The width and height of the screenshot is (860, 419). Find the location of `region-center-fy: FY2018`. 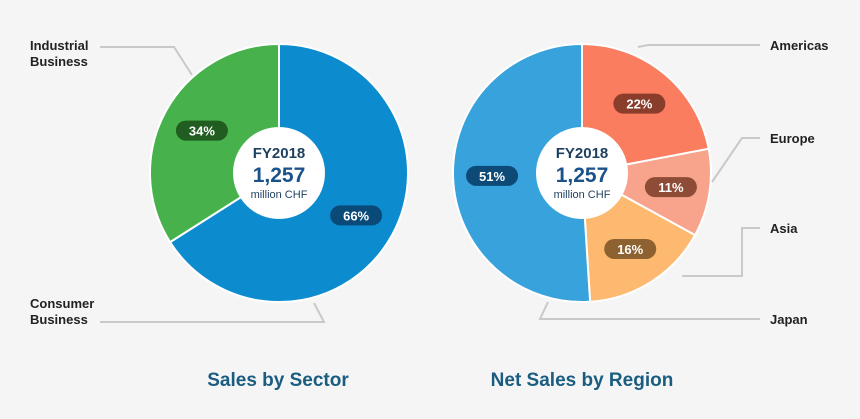

region-center-fy: FY2018 is located at coordinates (582, 153).